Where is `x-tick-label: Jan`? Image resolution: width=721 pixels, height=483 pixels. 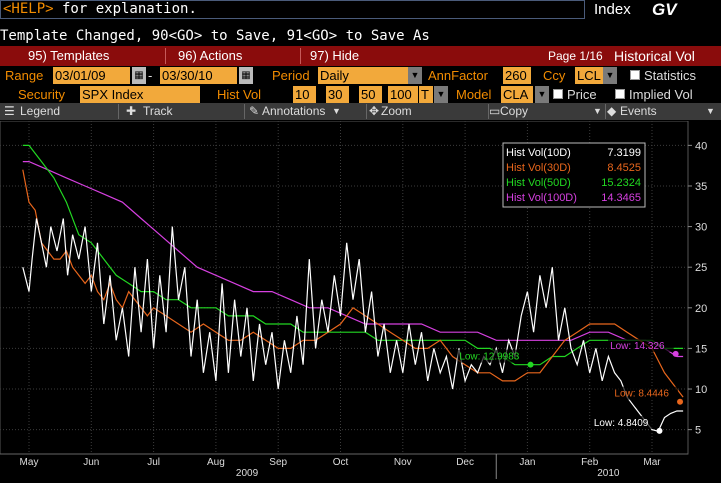 x-tick-label: Jan is located at coordinates (527, 462).